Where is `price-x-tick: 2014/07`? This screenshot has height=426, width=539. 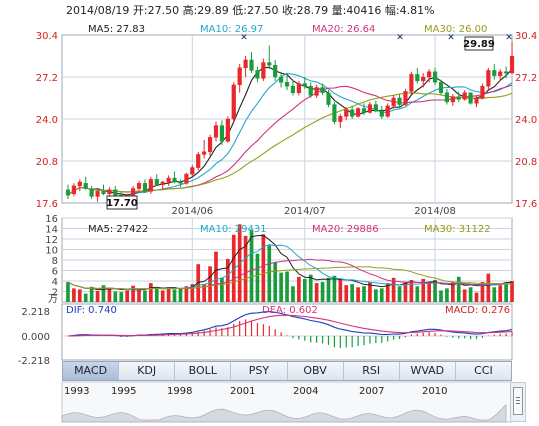
price-x-tick: 2014/07 is located at coordinates (305, 211).